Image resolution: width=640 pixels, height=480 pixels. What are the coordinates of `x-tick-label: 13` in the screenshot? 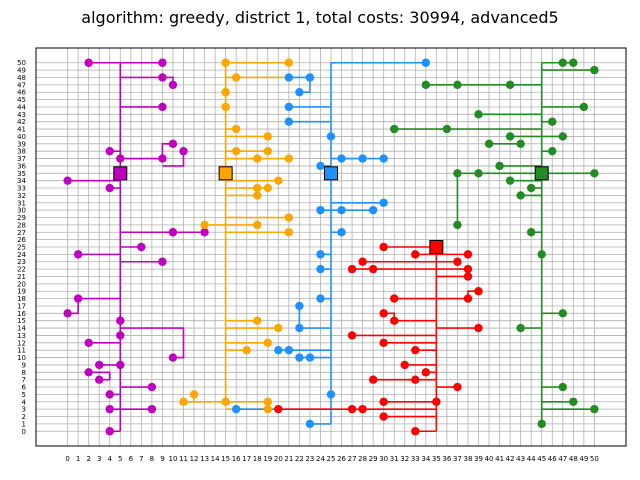 It's located at (204, 459).